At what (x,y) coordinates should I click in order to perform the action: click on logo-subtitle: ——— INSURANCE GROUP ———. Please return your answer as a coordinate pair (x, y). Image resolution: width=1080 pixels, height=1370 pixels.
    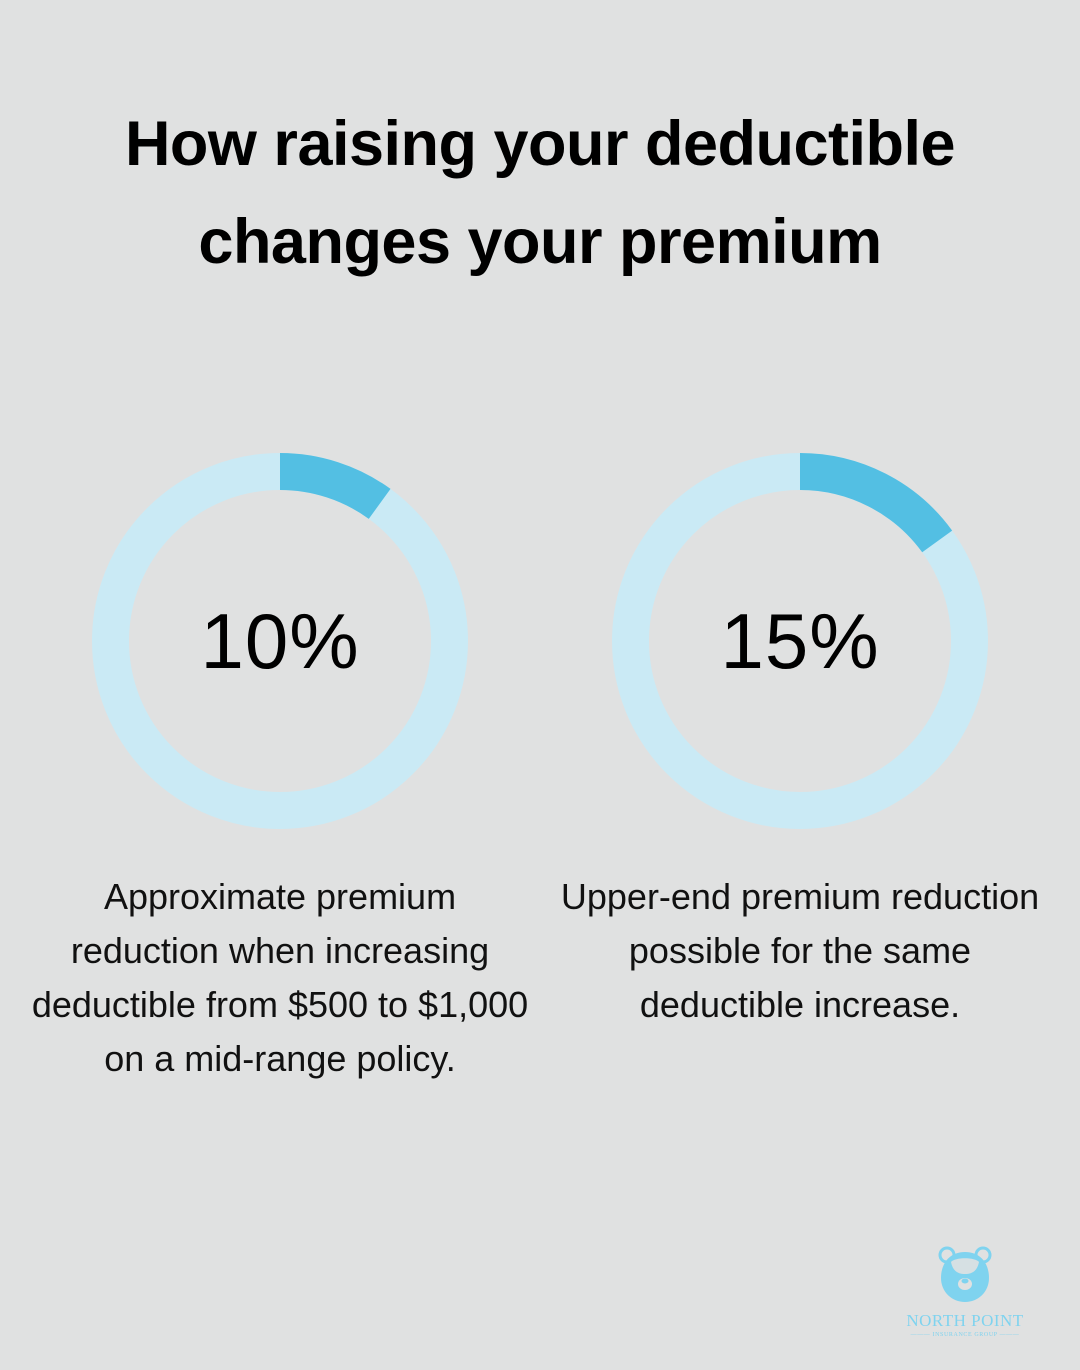
    Looking at the image, I should click on (965, 1335).